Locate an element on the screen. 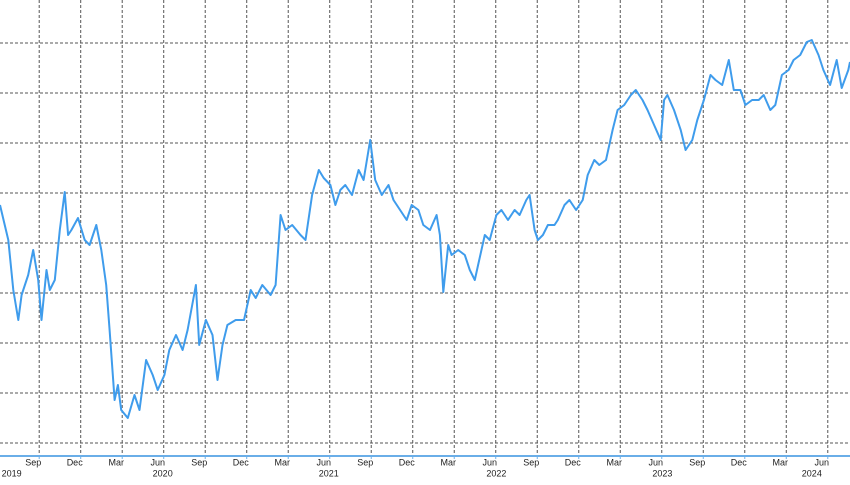  year-label: 2023 is located at coordinates (662, 473).